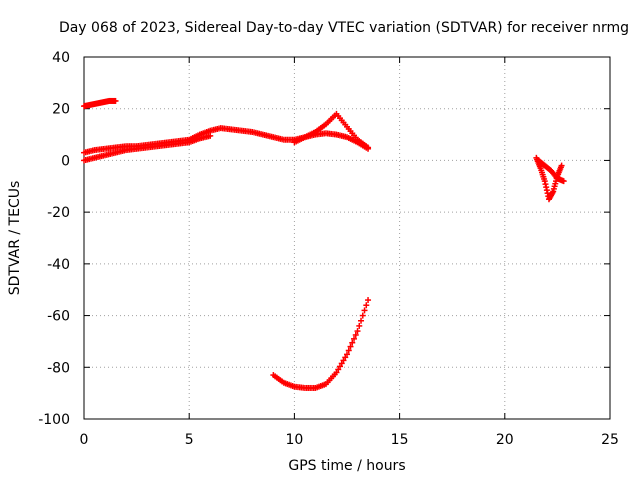 The image size is (640, 480). I want to click on x-tick-label: 10, so click(294, 440).